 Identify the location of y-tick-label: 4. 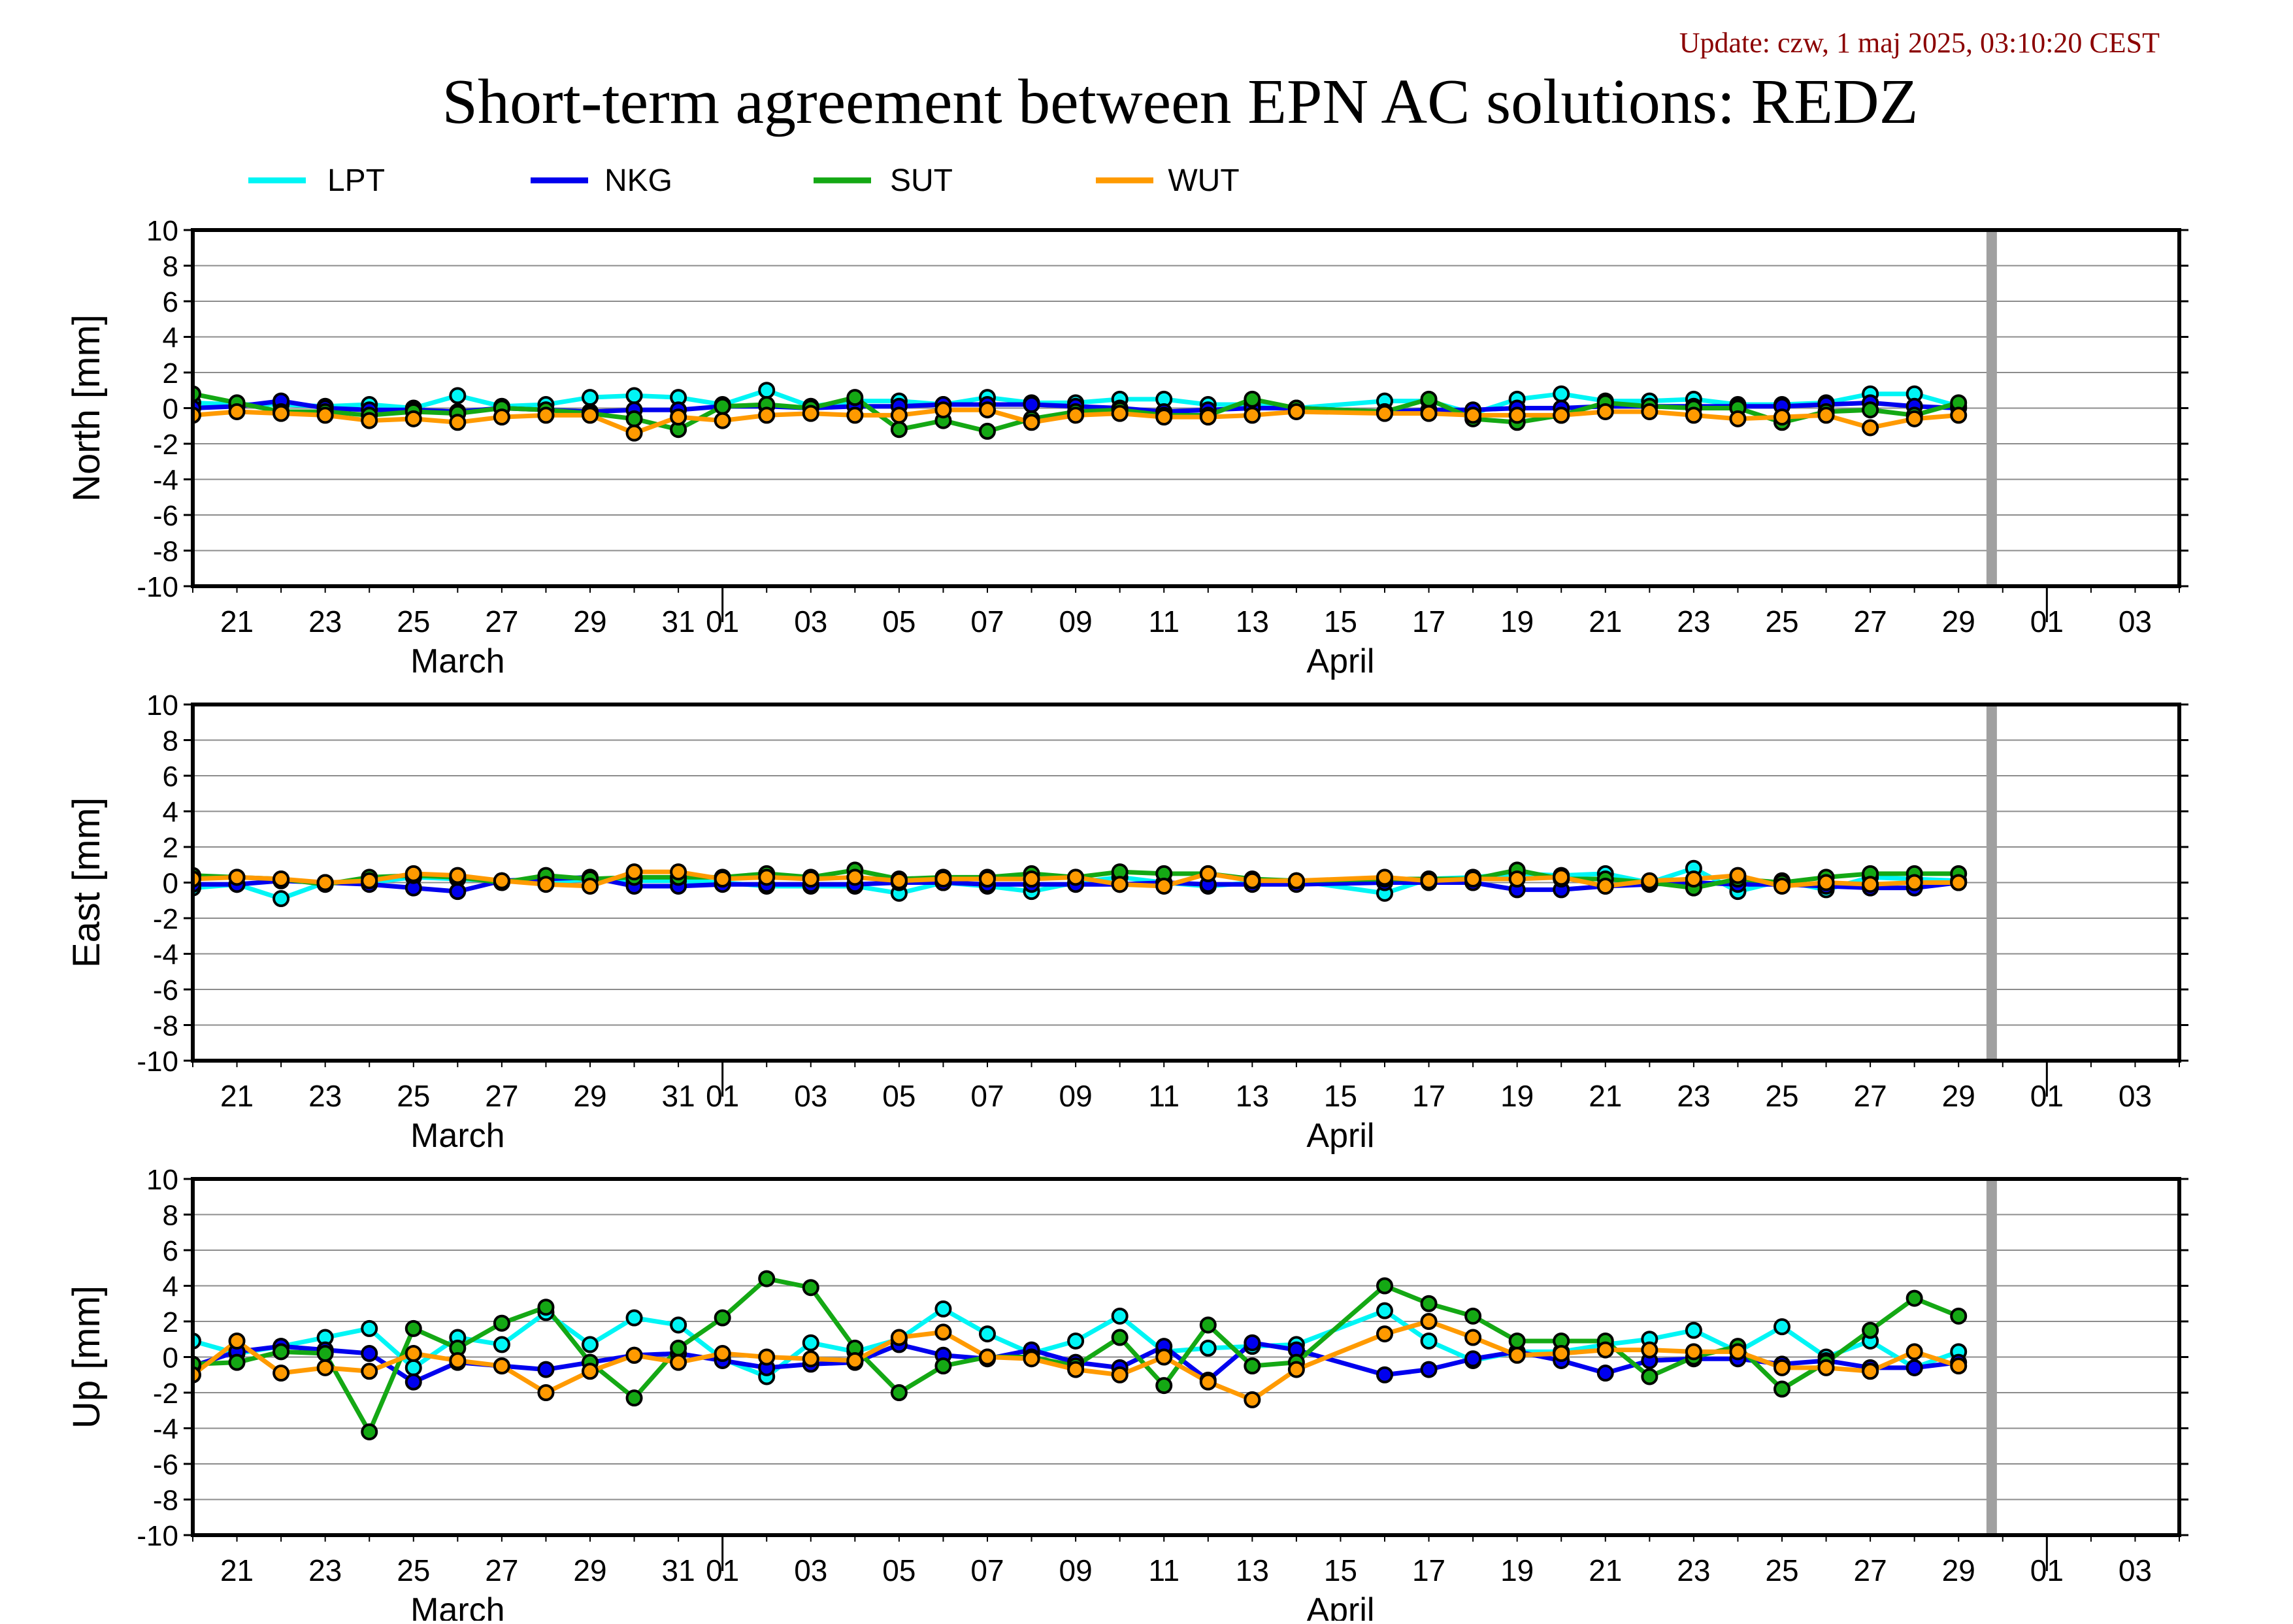
(170, 813).